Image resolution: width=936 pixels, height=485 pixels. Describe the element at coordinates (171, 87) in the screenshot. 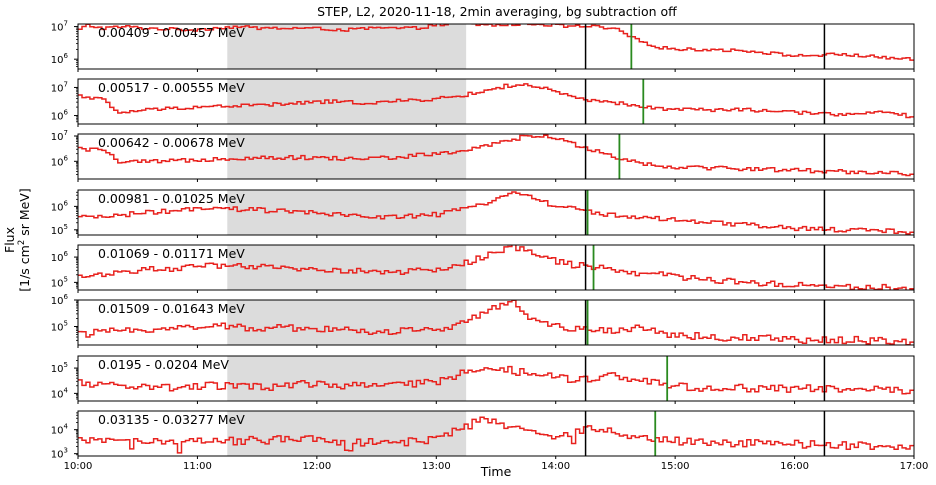

I see `energy-label: 0.00517 - 0.00555 MeV` at that location.